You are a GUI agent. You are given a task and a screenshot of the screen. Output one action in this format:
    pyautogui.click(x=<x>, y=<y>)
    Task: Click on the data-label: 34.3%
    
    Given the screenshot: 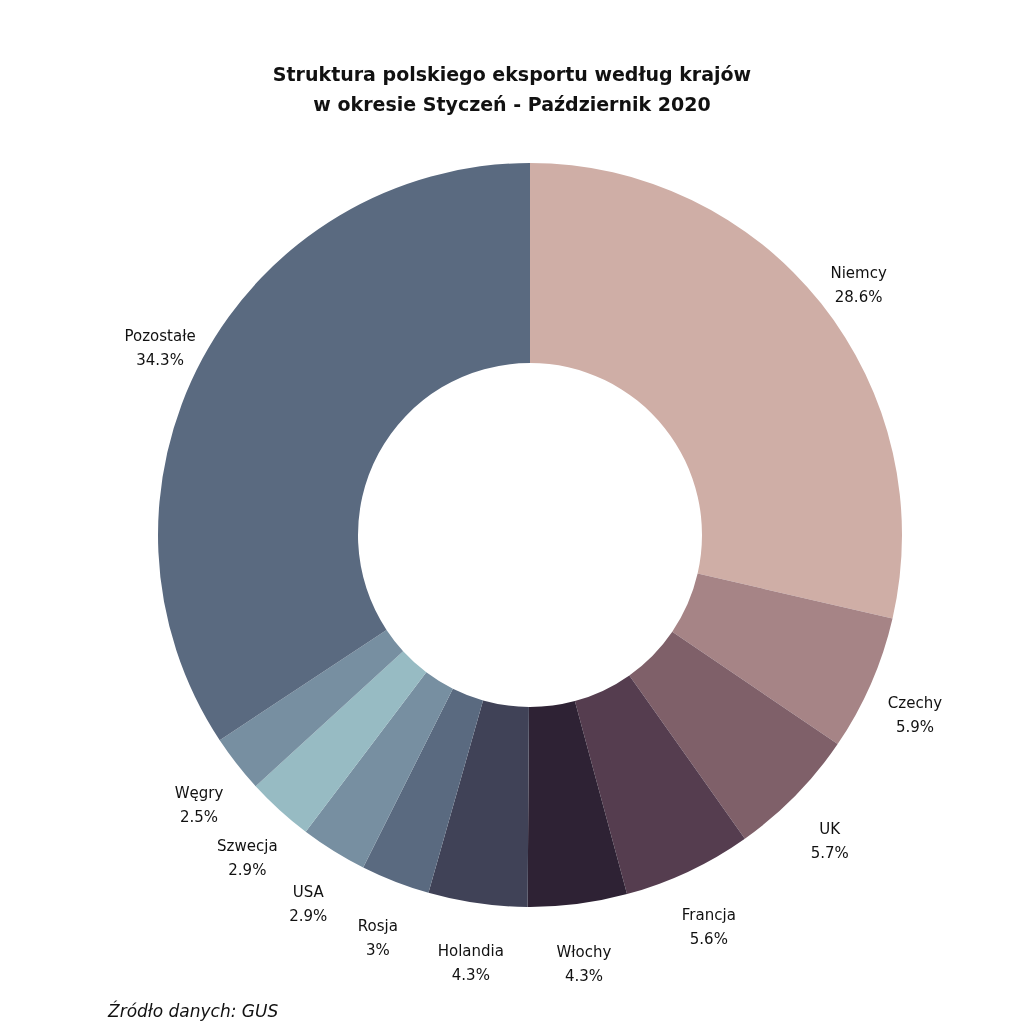 What is the action you would take?
    pyautogui.click(x=160, y=360)
    